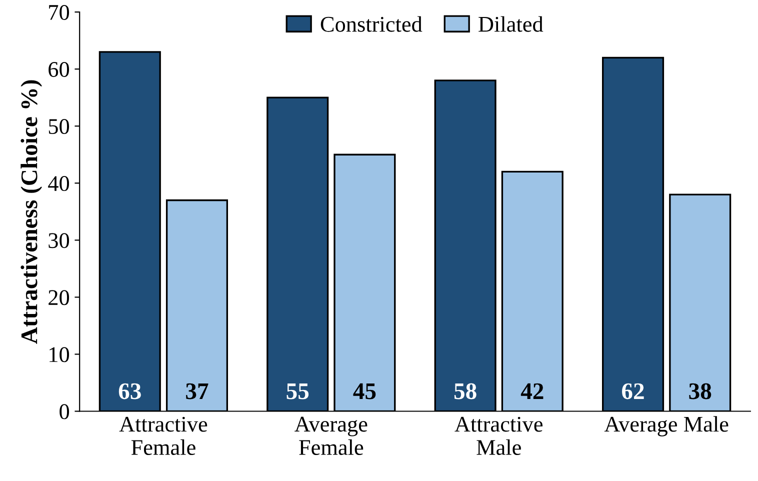 The height and width of the screenshot is (481, 758). I want to click on data-label: 37, so click(197, 391).